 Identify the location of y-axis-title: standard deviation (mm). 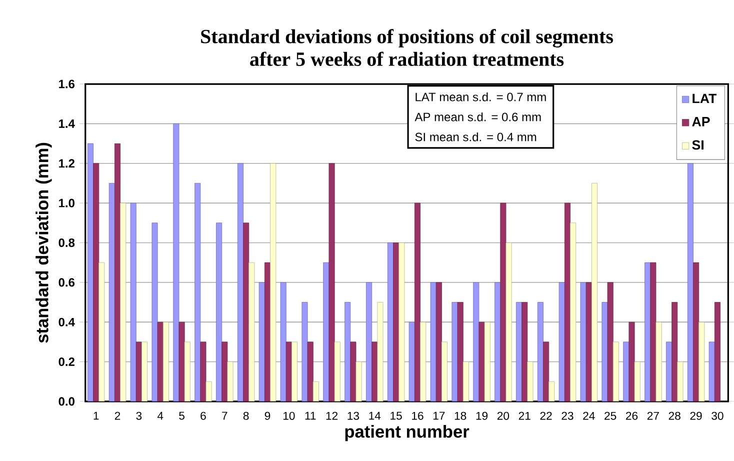
(44, 242).